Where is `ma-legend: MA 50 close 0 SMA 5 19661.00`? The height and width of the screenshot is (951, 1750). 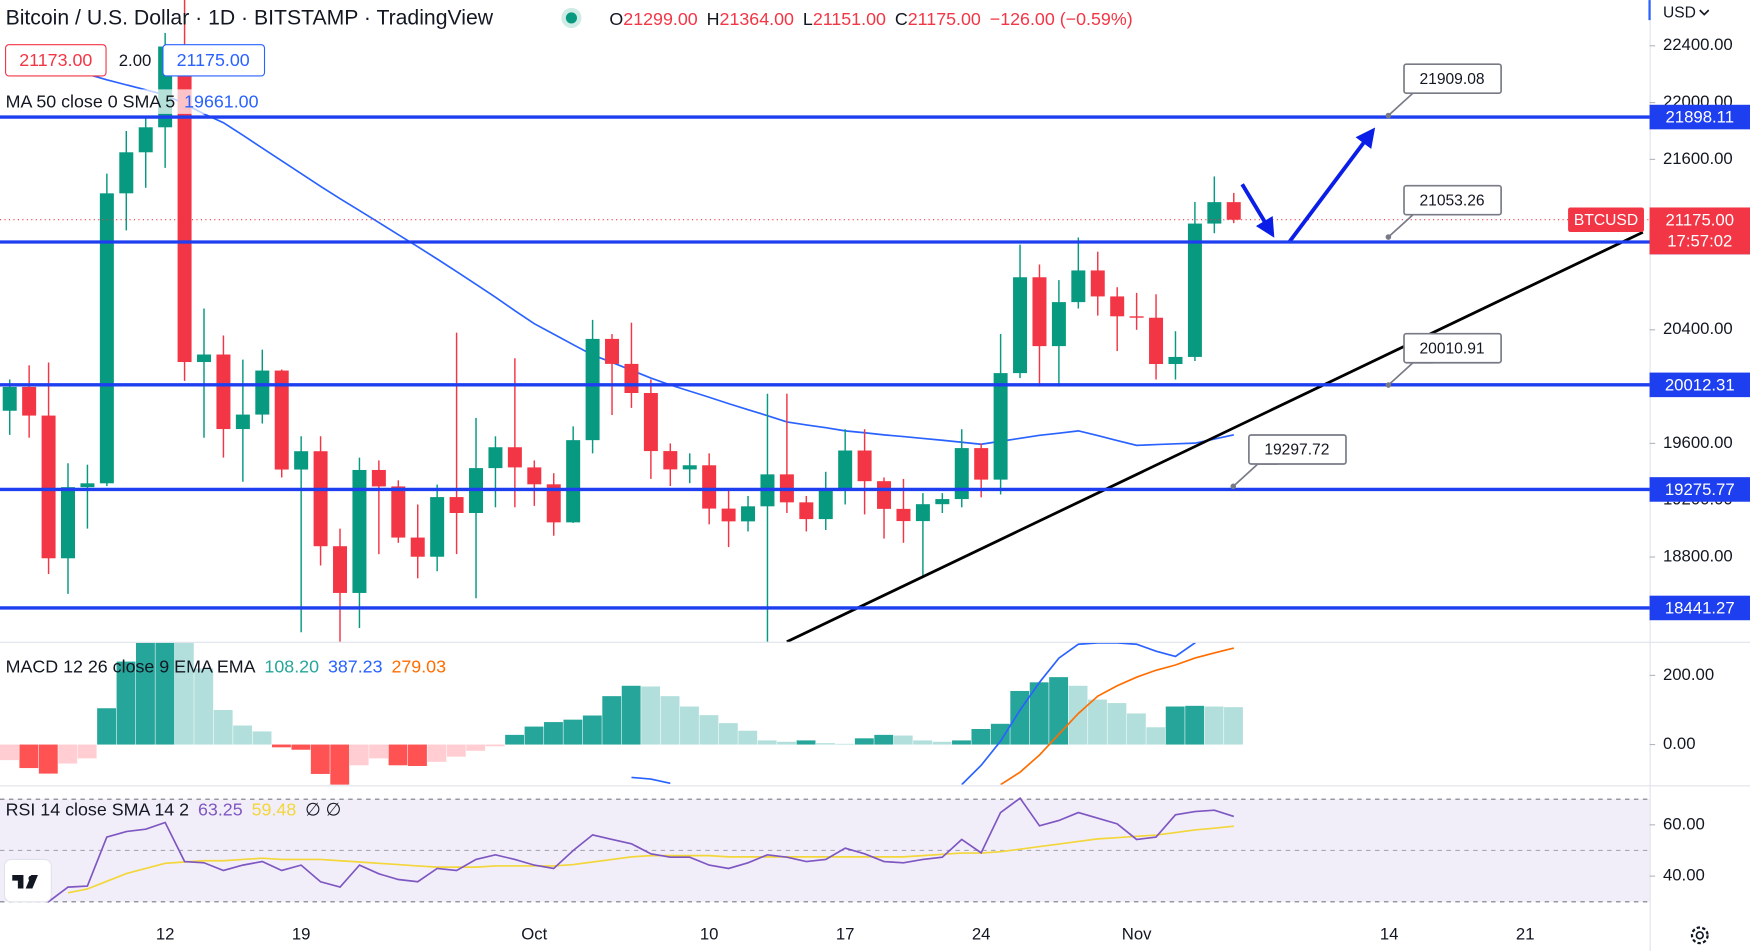
ma-legend: MA 50 close 0 SMA 5 19661.00 is located at coordinates (132, 101).